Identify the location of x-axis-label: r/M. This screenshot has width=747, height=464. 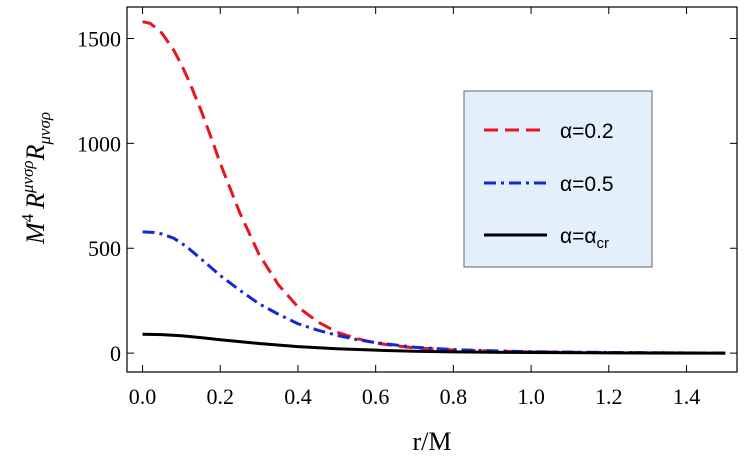
(432, 441).